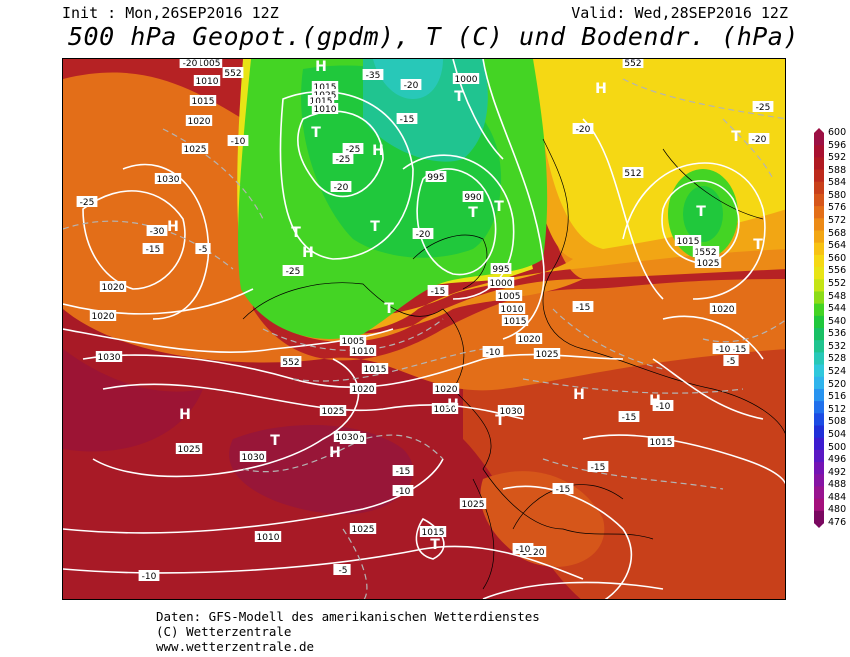  I want to click on svg-text: 990, so click(472, 198).